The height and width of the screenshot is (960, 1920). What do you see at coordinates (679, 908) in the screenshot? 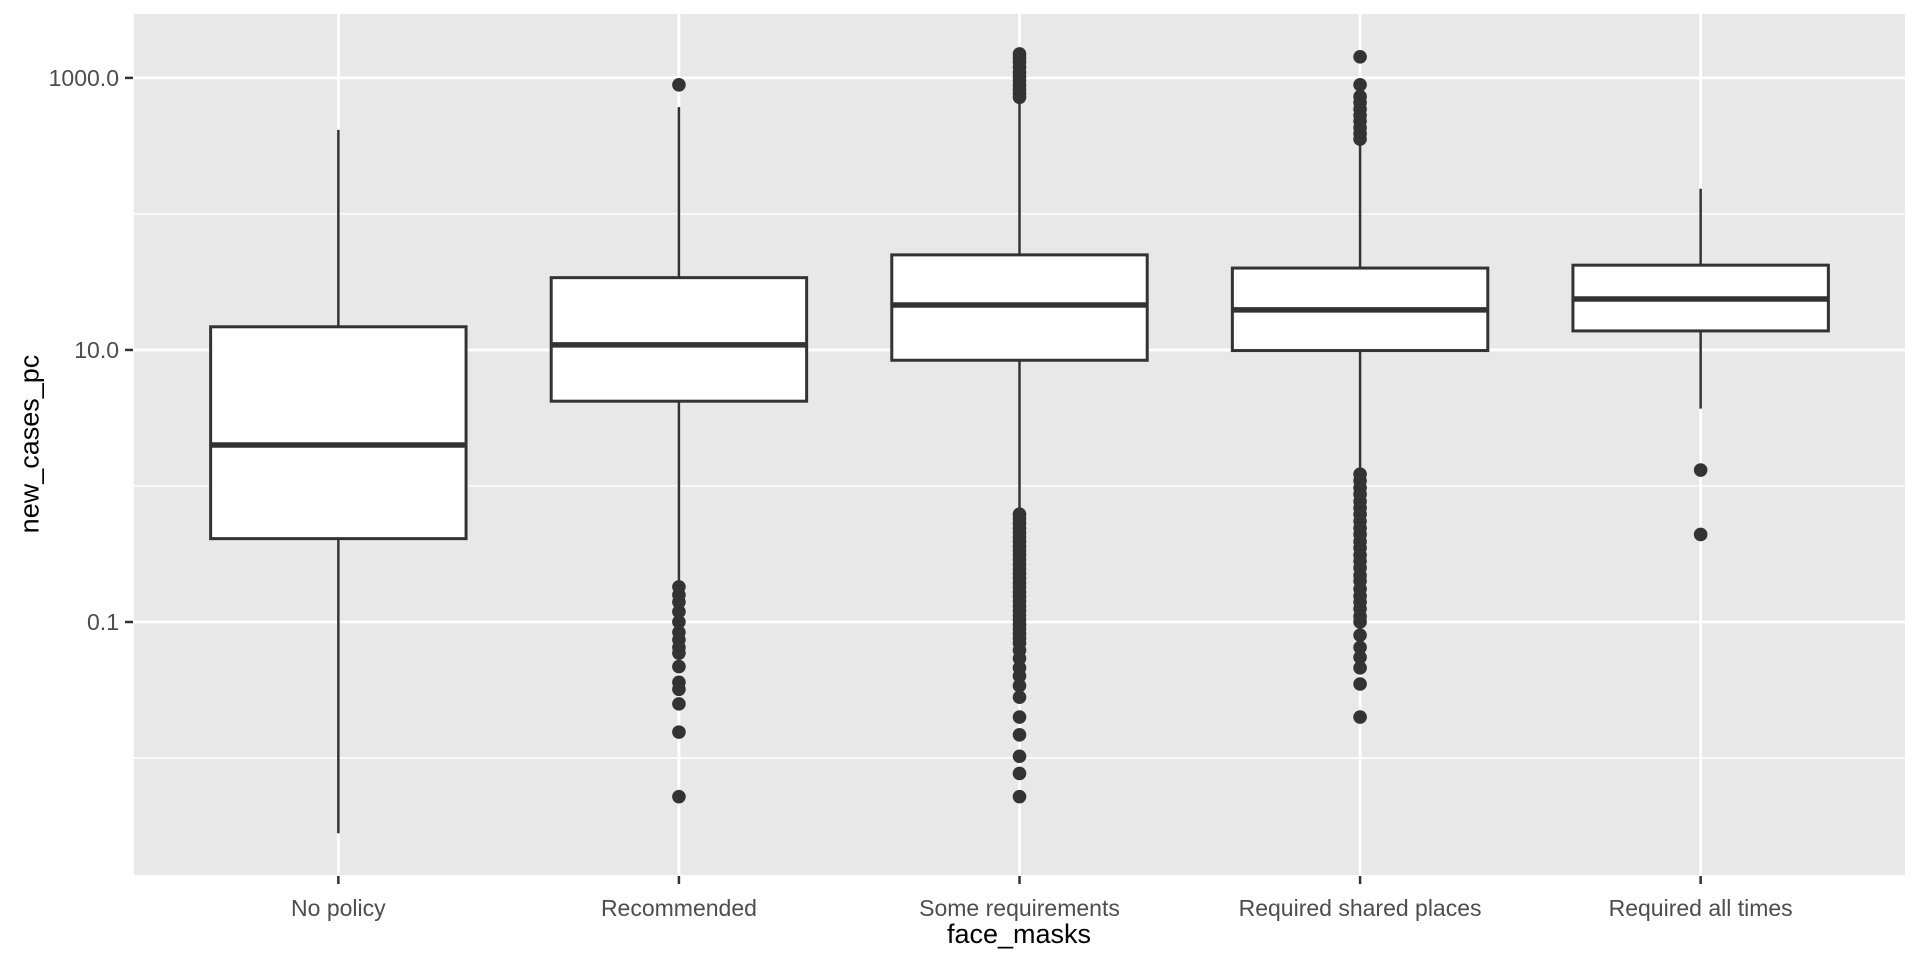
I see `x-tick-label: Recommended` at bounding box center [679, 908].